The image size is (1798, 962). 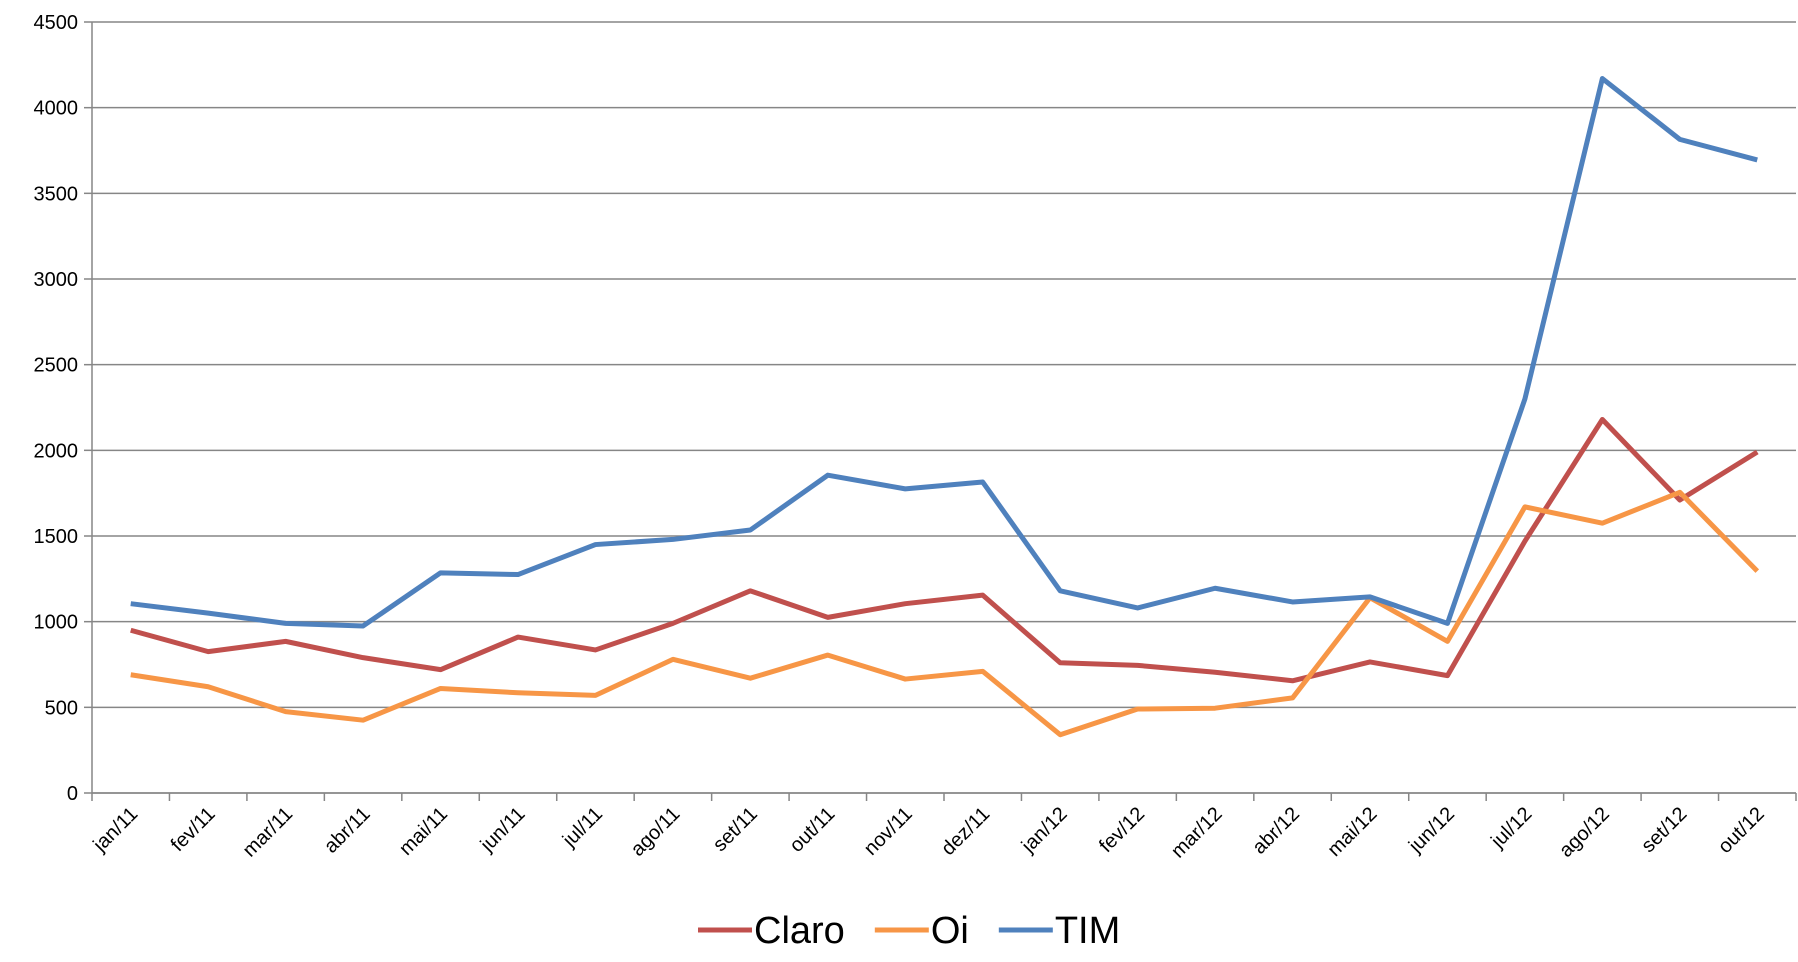 I want to click on x-tick-label: jan/12, so click(x=1044, y=830).